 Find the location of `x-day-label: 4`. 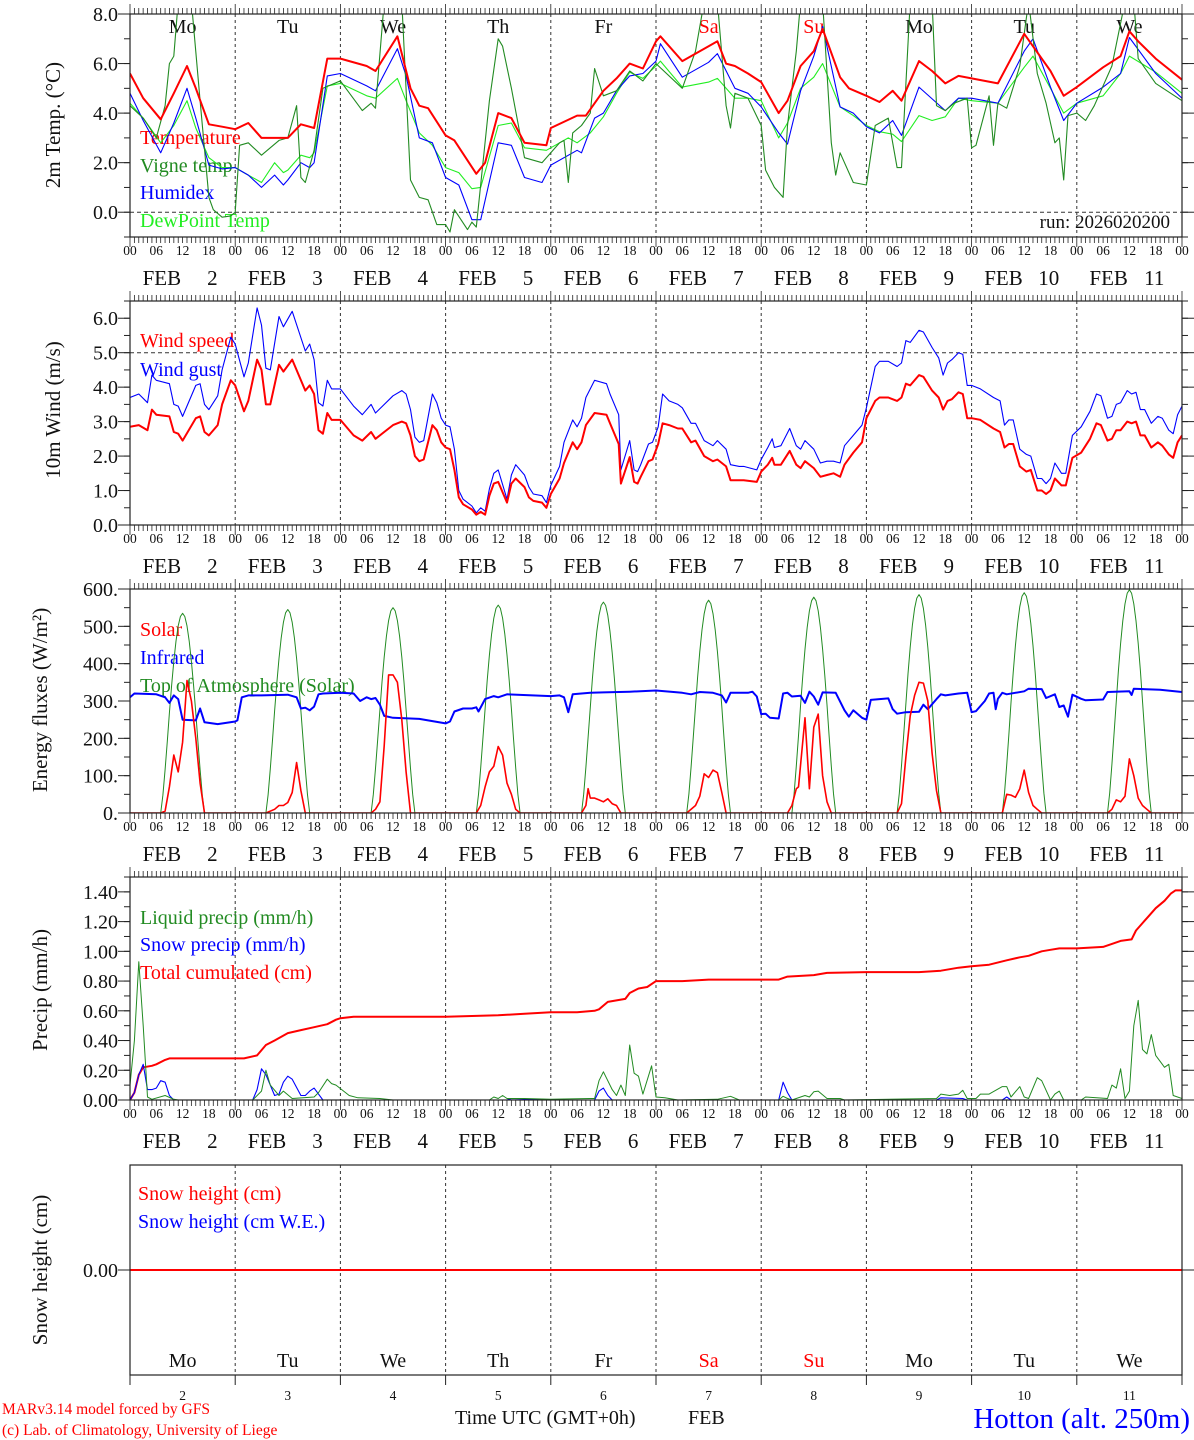

x-day-label: 4 is located at coordinates (423, 1141).